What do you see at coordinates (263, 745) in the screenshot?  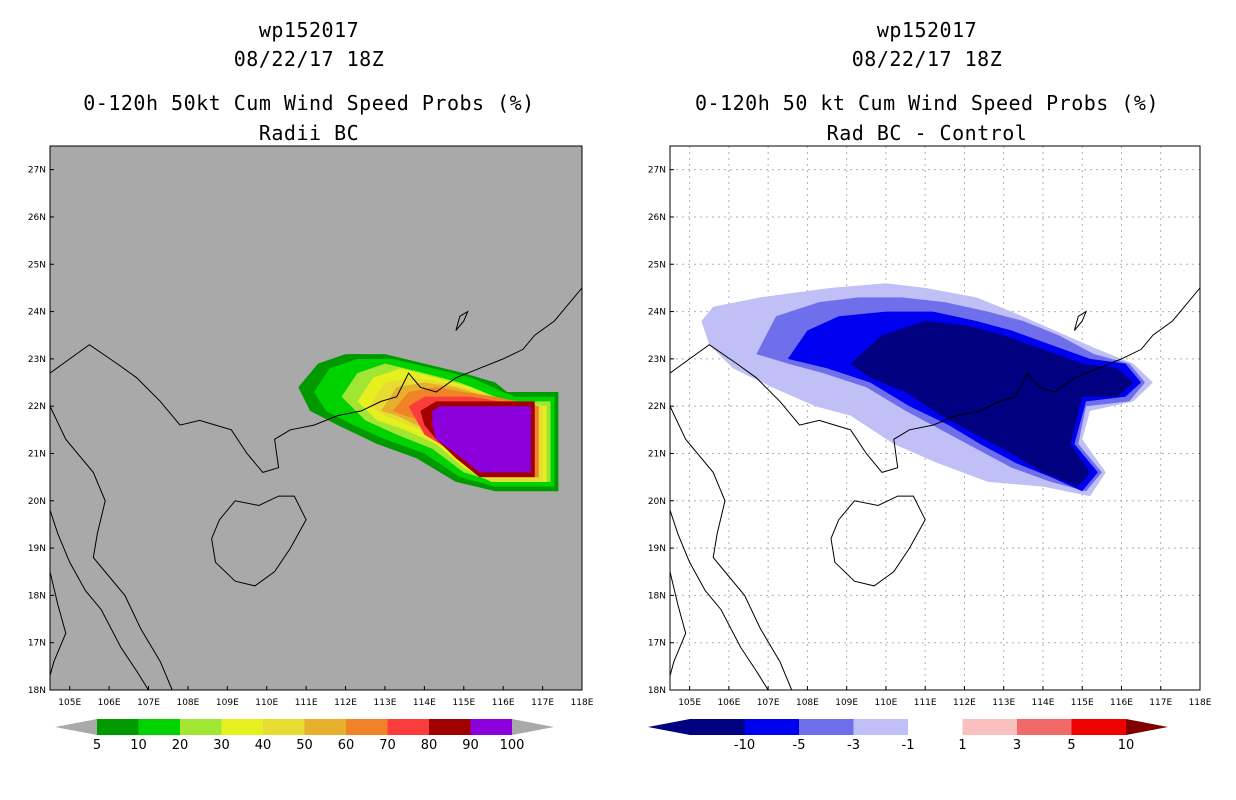 I see `left-colorbar-label-4: 40` at bounding box center [263, 745].